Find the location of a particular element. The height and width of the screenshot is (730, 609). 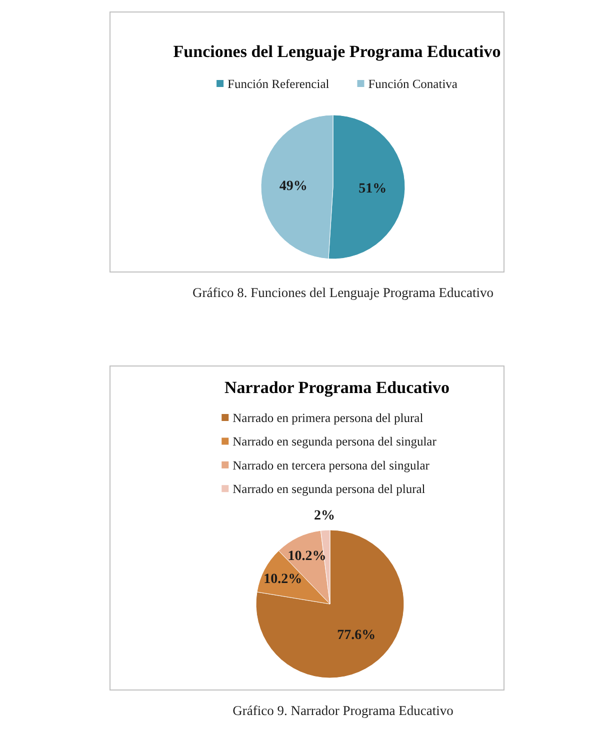

legend-label: Función Referencial is located at coordinates (279, 84).